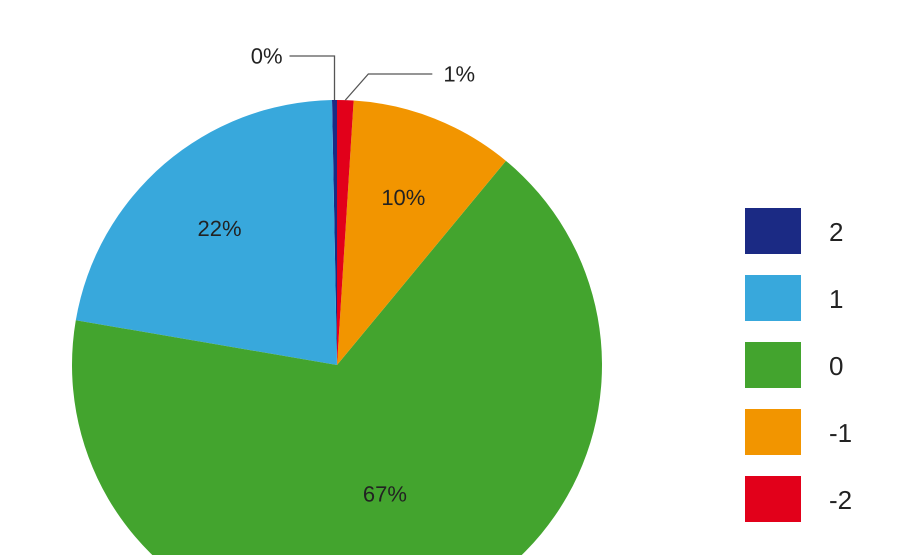  I want to click on legend-label: 0, so click(836, 366).